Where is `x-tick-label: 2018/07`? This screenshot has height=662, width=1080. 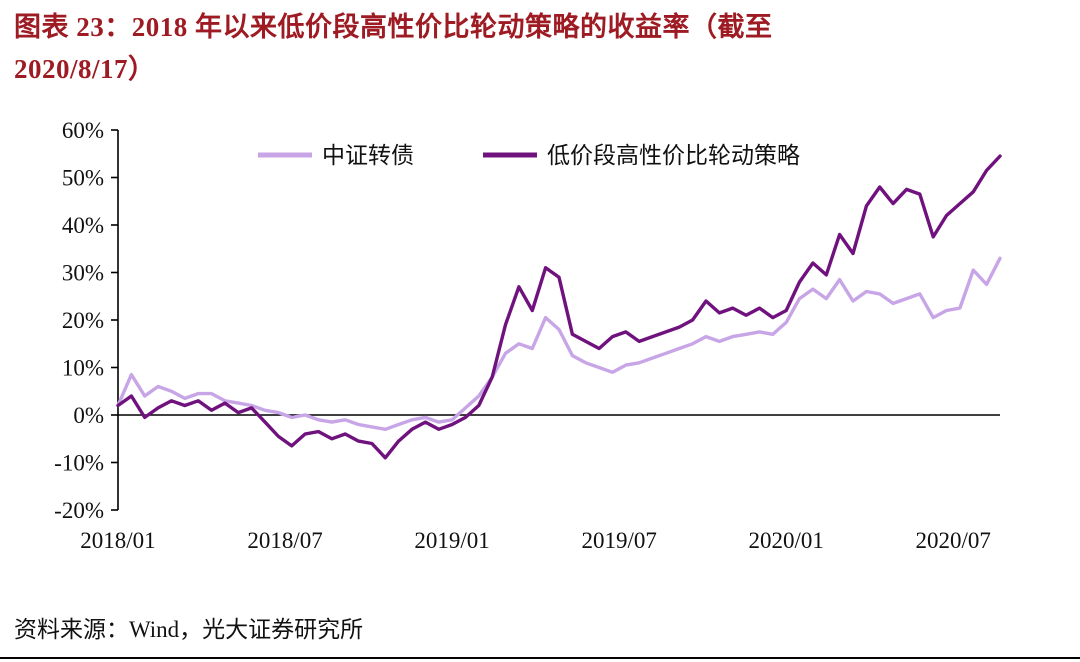
x-tick-label: 2018/07 is located at coordinates (284, 540).